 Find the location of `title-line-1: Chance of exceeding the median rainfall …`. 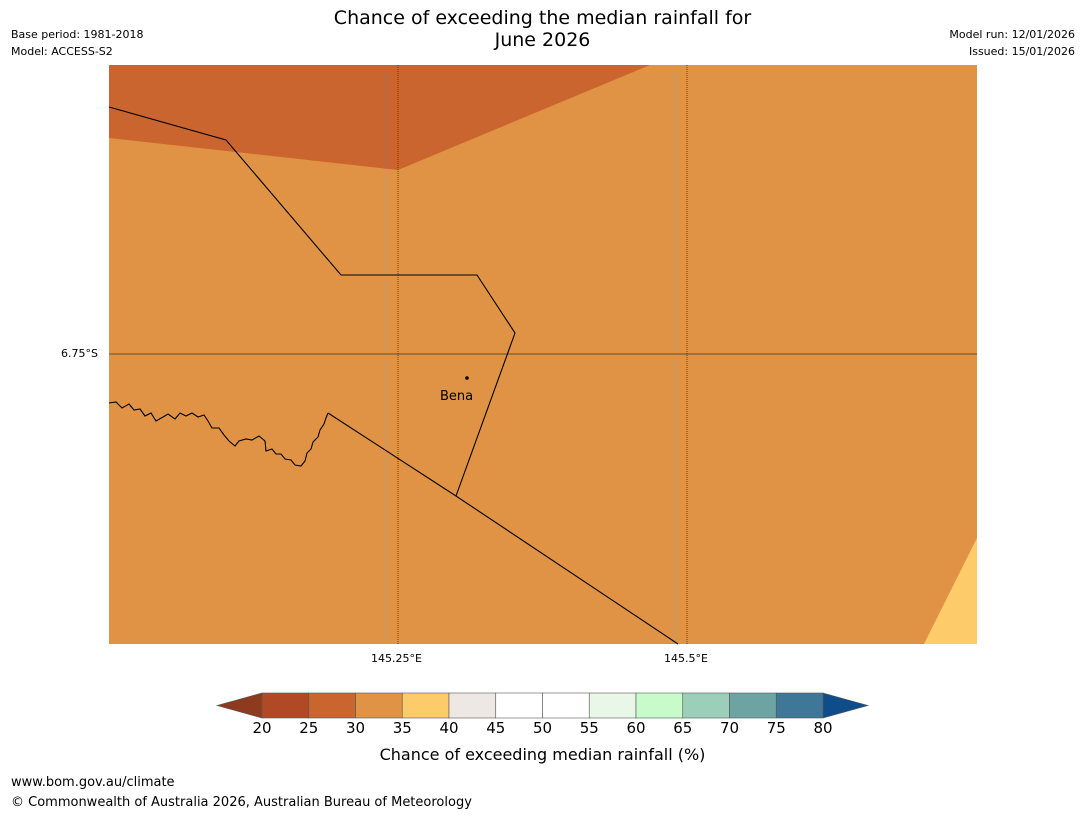

title-line-1: Chance of exceeding the median rainfall … is located at coordinates (542, 18).